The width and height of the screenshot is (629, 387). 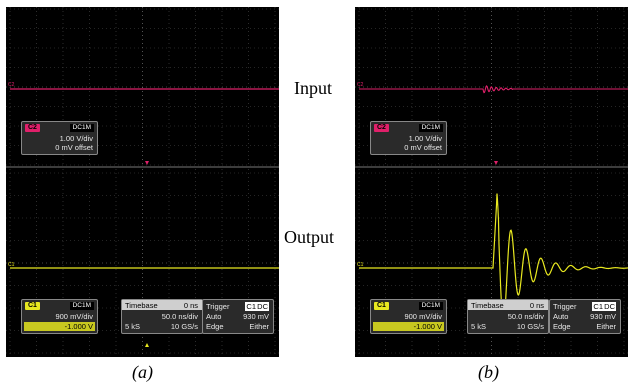 What do you see at coordinates (493, 89) in the screenshot?
I see `ch2-trace-b` at bounding box center [493, 89].